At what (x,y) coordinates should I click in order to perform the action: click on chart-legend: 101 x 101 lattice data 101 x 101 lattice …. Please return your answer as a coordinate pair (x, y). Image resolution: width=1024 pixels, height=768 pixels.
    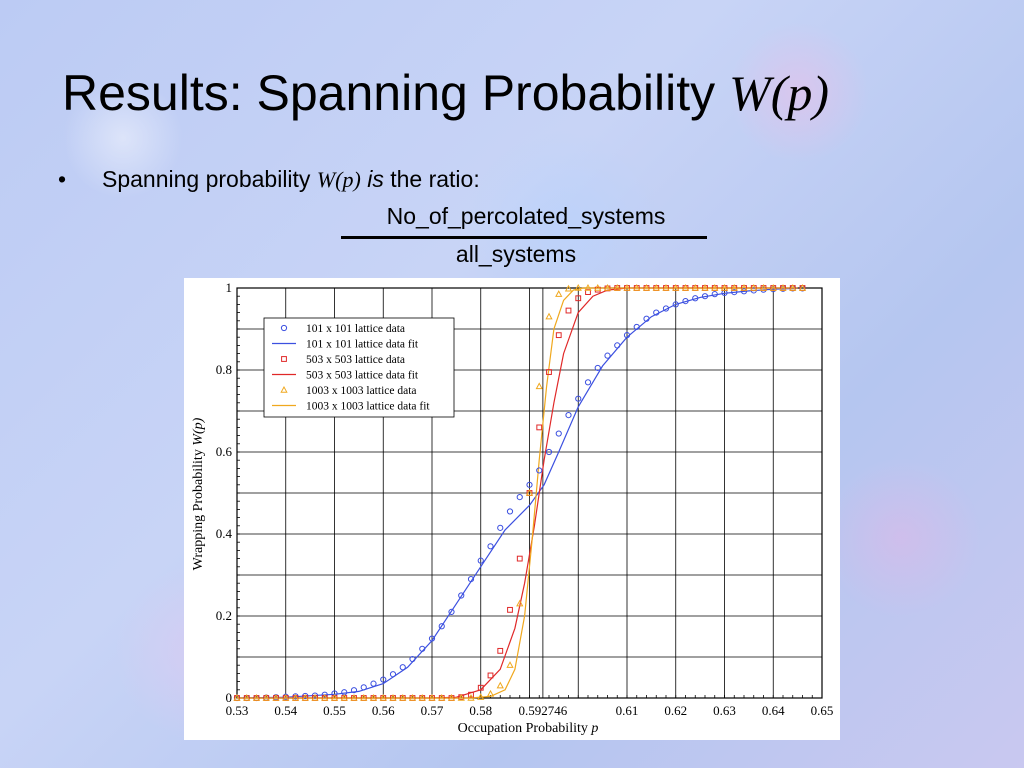
    Looking at the image, I should click on (359, 367).